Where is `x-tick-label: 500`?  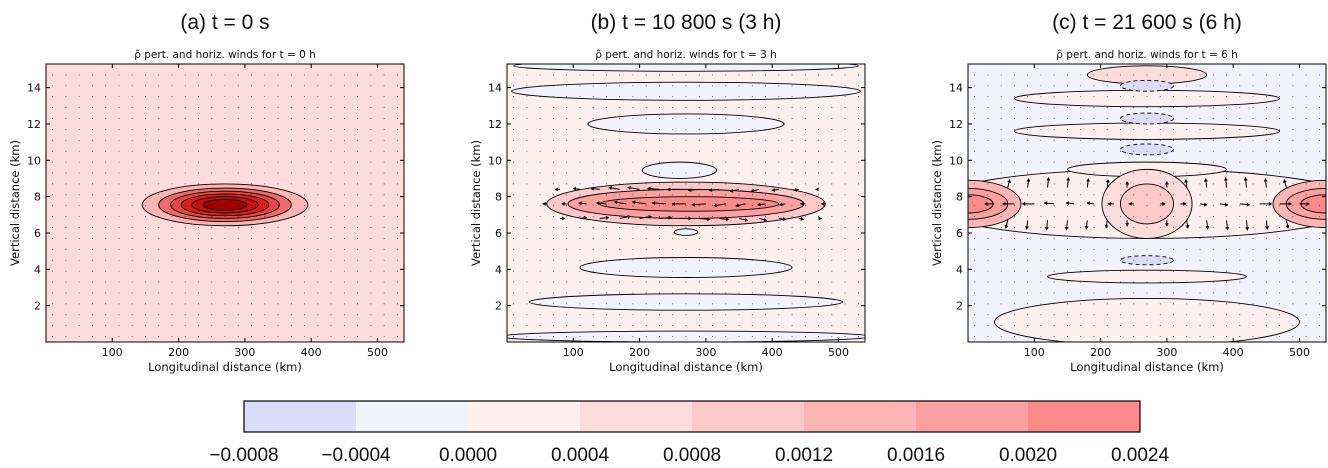 x-tick-label: 500 is located at coordinates (838, 352).